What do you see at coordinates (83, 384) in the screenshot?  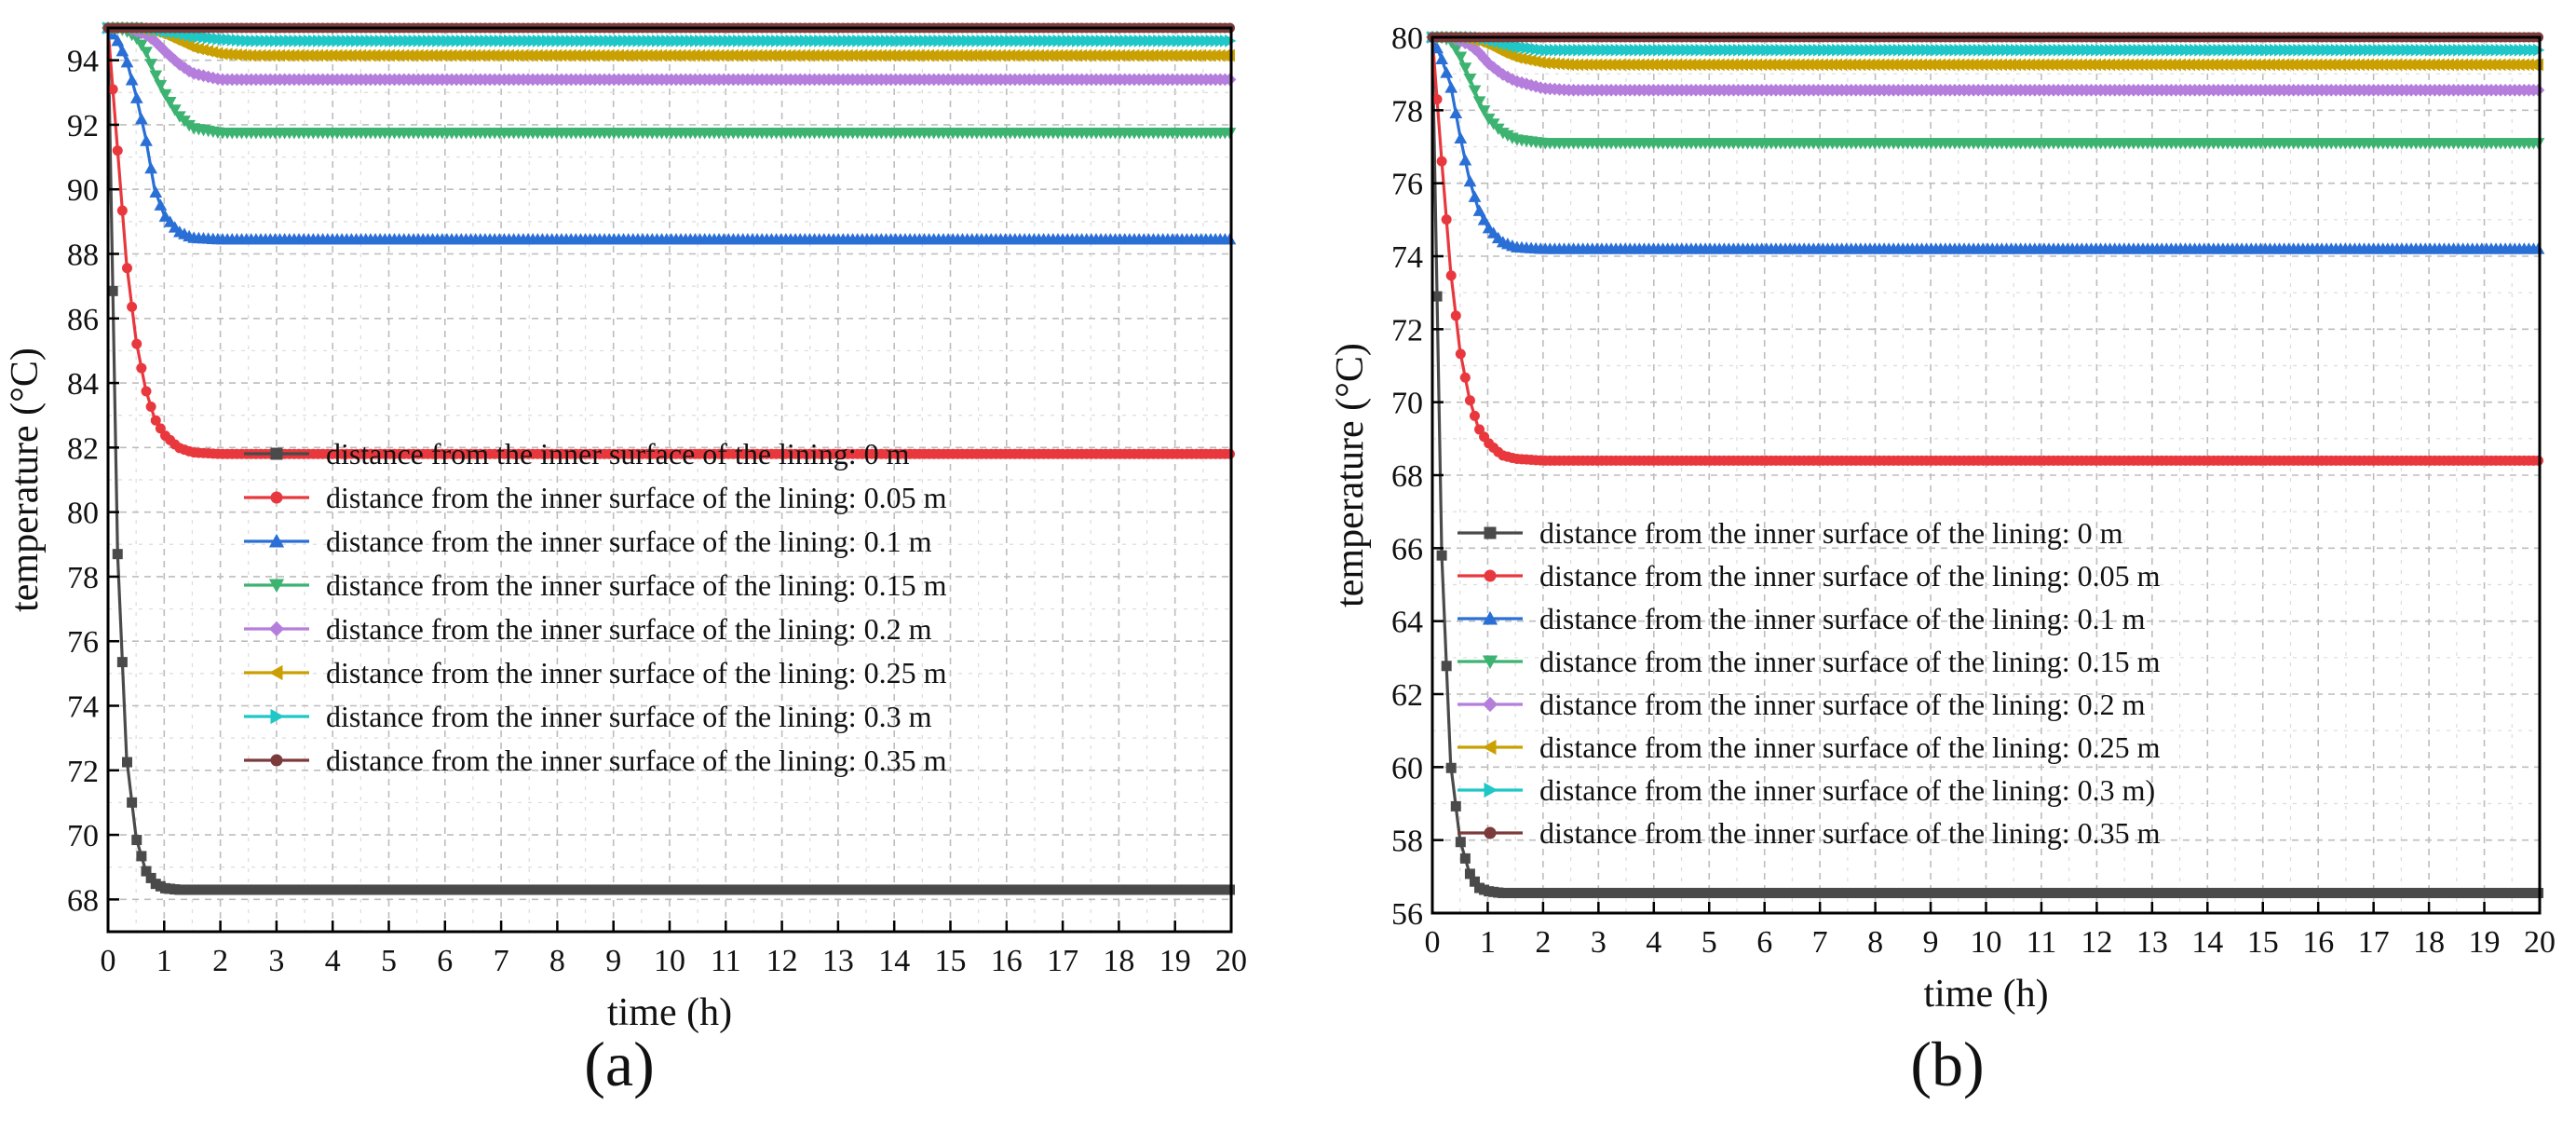 I see `y-tick-label: 84` at bounding box center [83, 384].